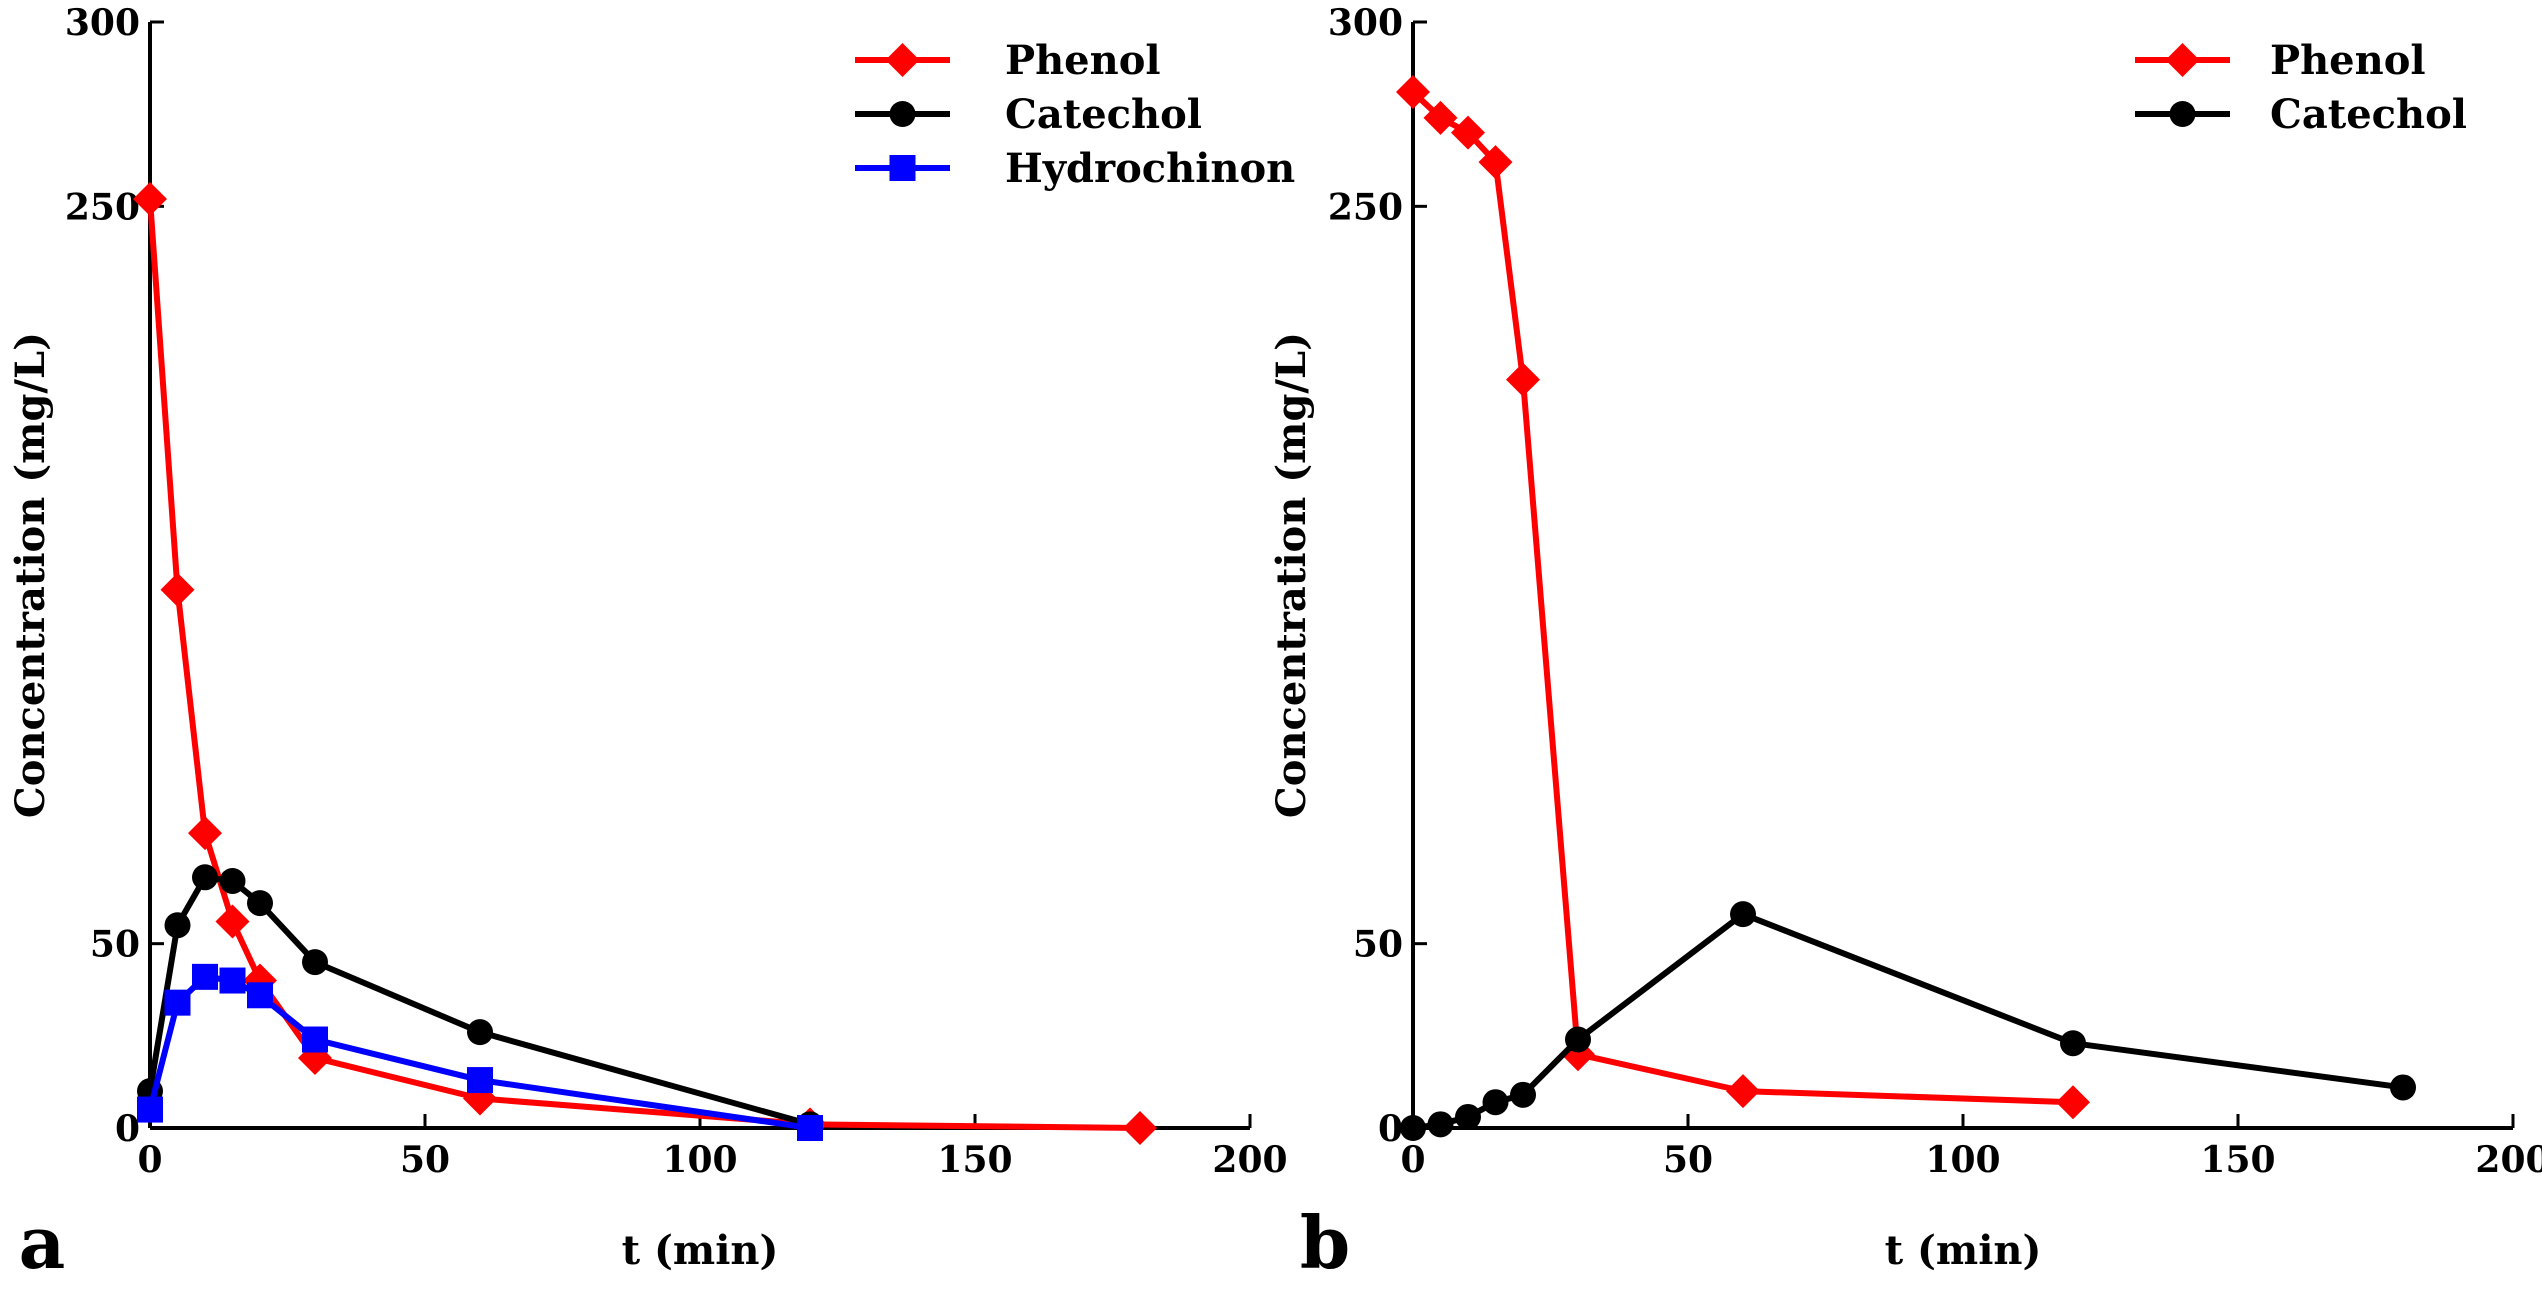  What do you see at coordinates (480, 1052) in the screenshot?
I see `series-hydrochinon` at bounding box center [480, 1052].